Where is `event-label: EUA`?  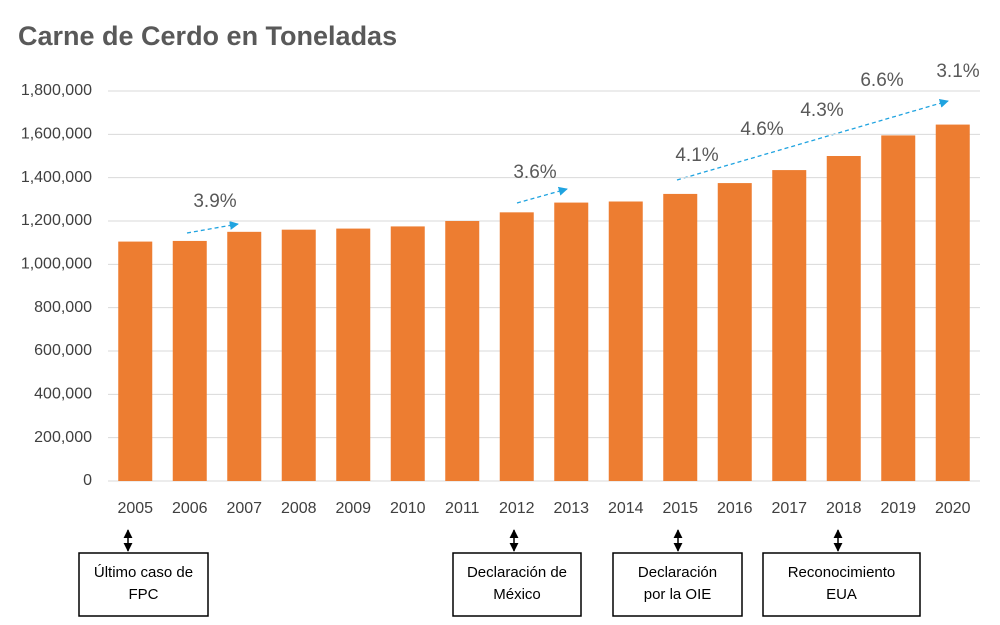 event-label: EUA is located at coordinates (841, 594).